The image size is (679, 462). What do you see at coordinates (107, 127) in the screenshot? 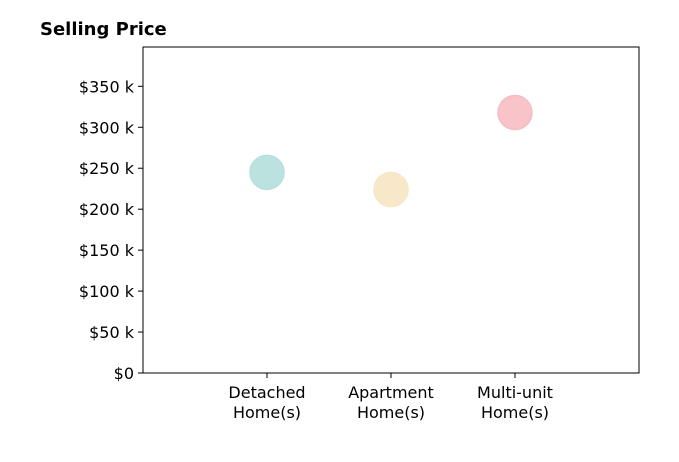
I see `y-tick-label: $300 k` at bounding box center [107, 127].